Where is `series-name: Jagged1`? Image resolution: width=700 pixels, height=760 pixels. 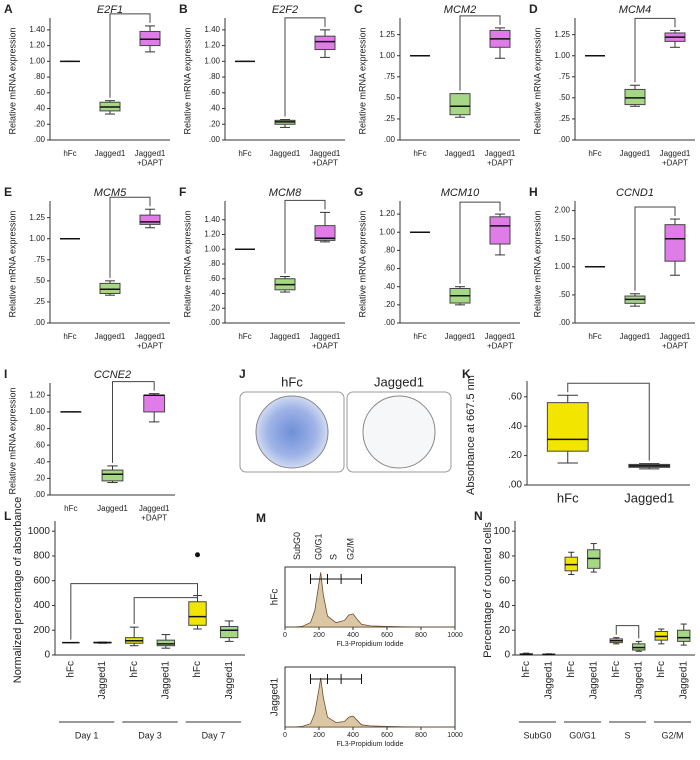
series-name: Jagged1 is located at coordinates (275, 696).